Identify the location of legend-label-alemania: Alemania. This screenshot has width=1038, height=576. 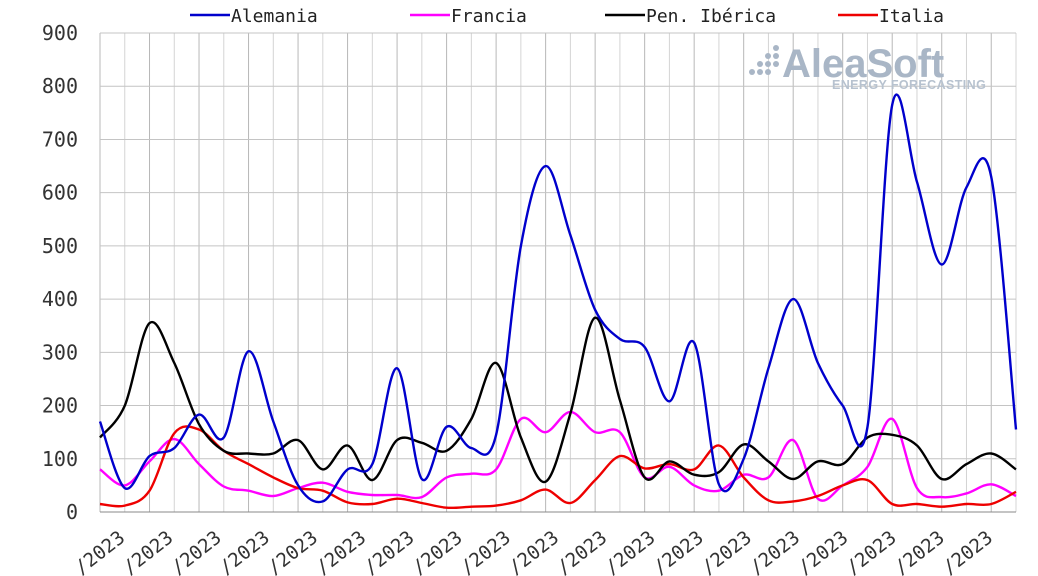
(274, 16).